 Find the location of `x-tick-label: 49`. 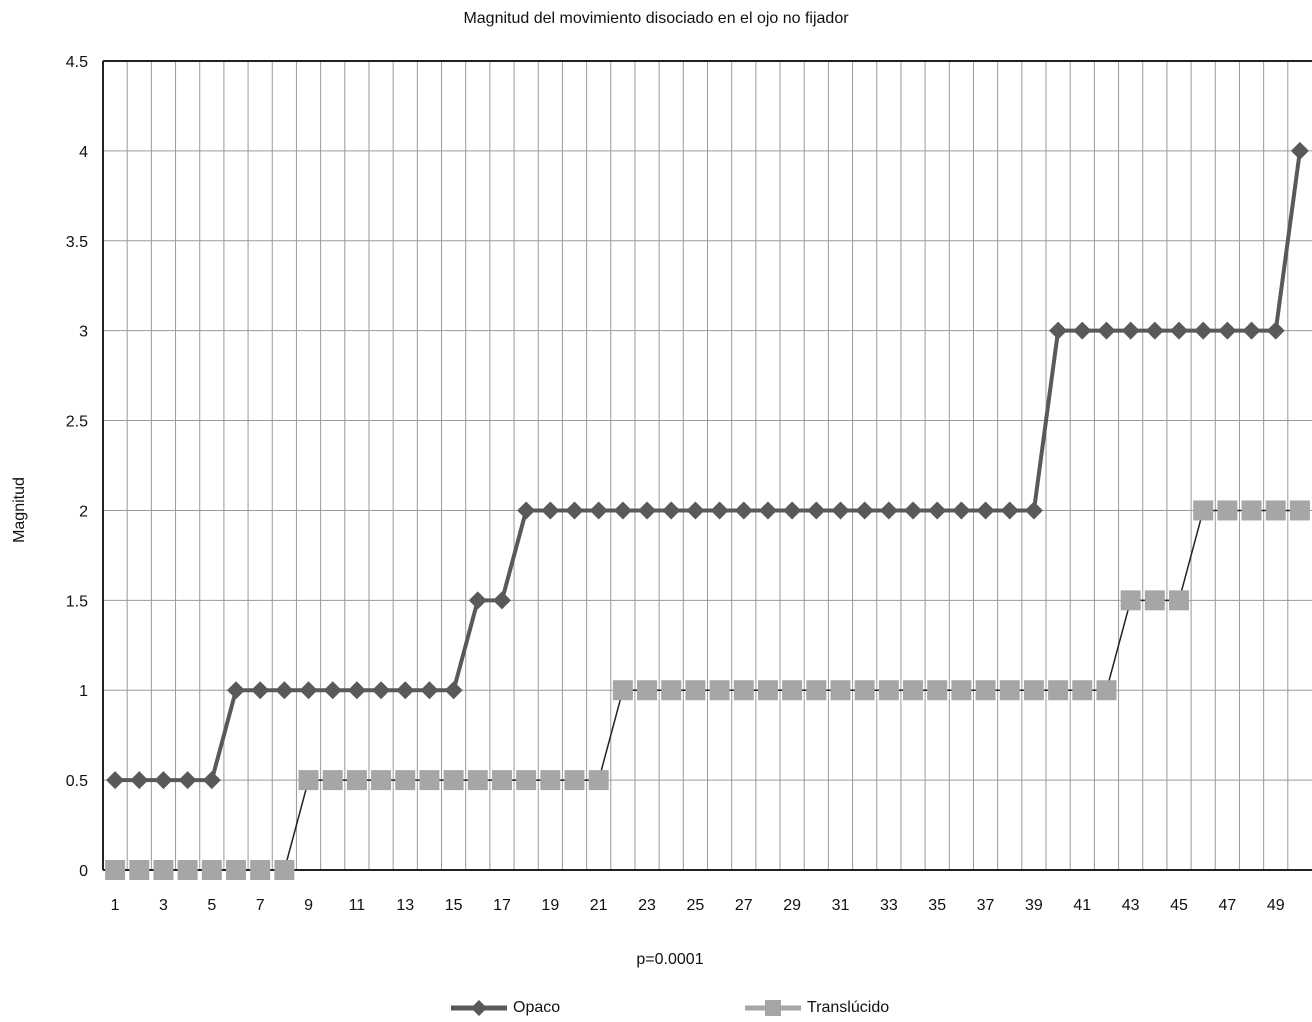

x-tick-label: 49 is located at coordinates (1276, 905).